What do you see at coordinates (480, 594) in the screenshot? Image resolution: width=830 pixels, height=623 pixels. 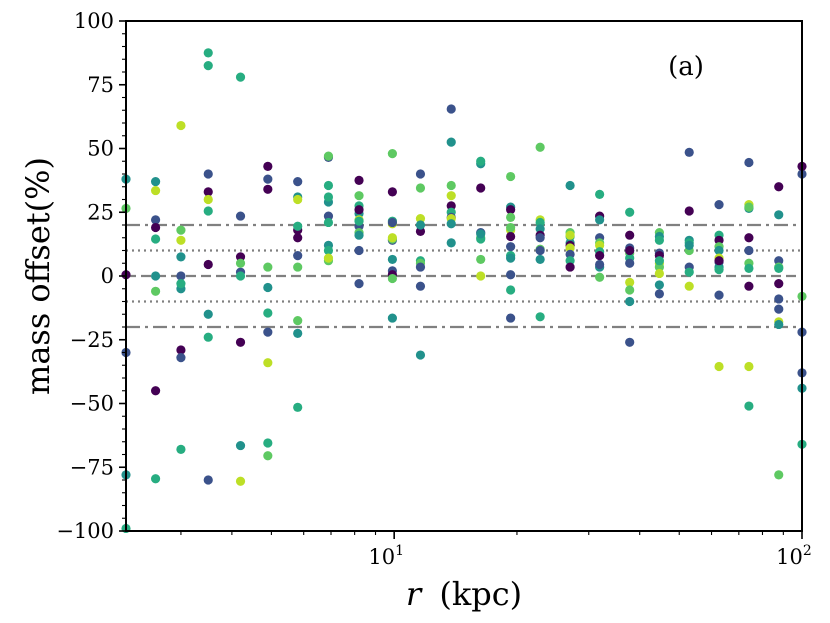 I see `x-axis-unit: (kpc)` at bounding box center [480, 594].